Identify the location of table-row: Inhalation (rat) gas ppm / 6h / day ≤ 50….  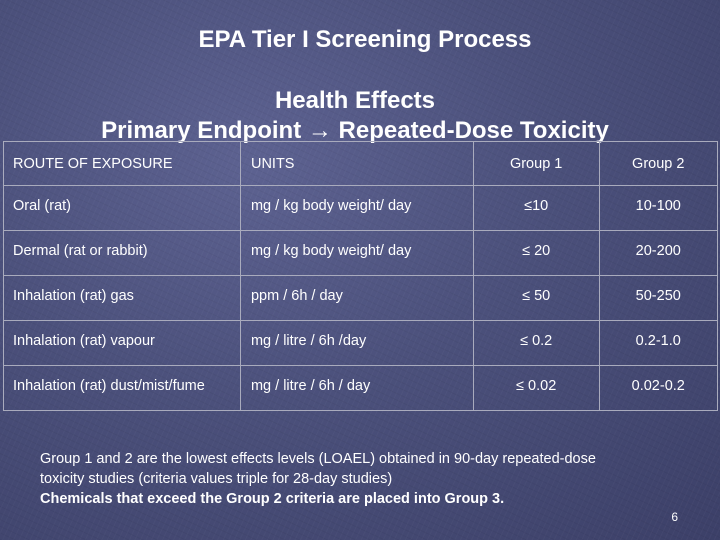
(360, 298).